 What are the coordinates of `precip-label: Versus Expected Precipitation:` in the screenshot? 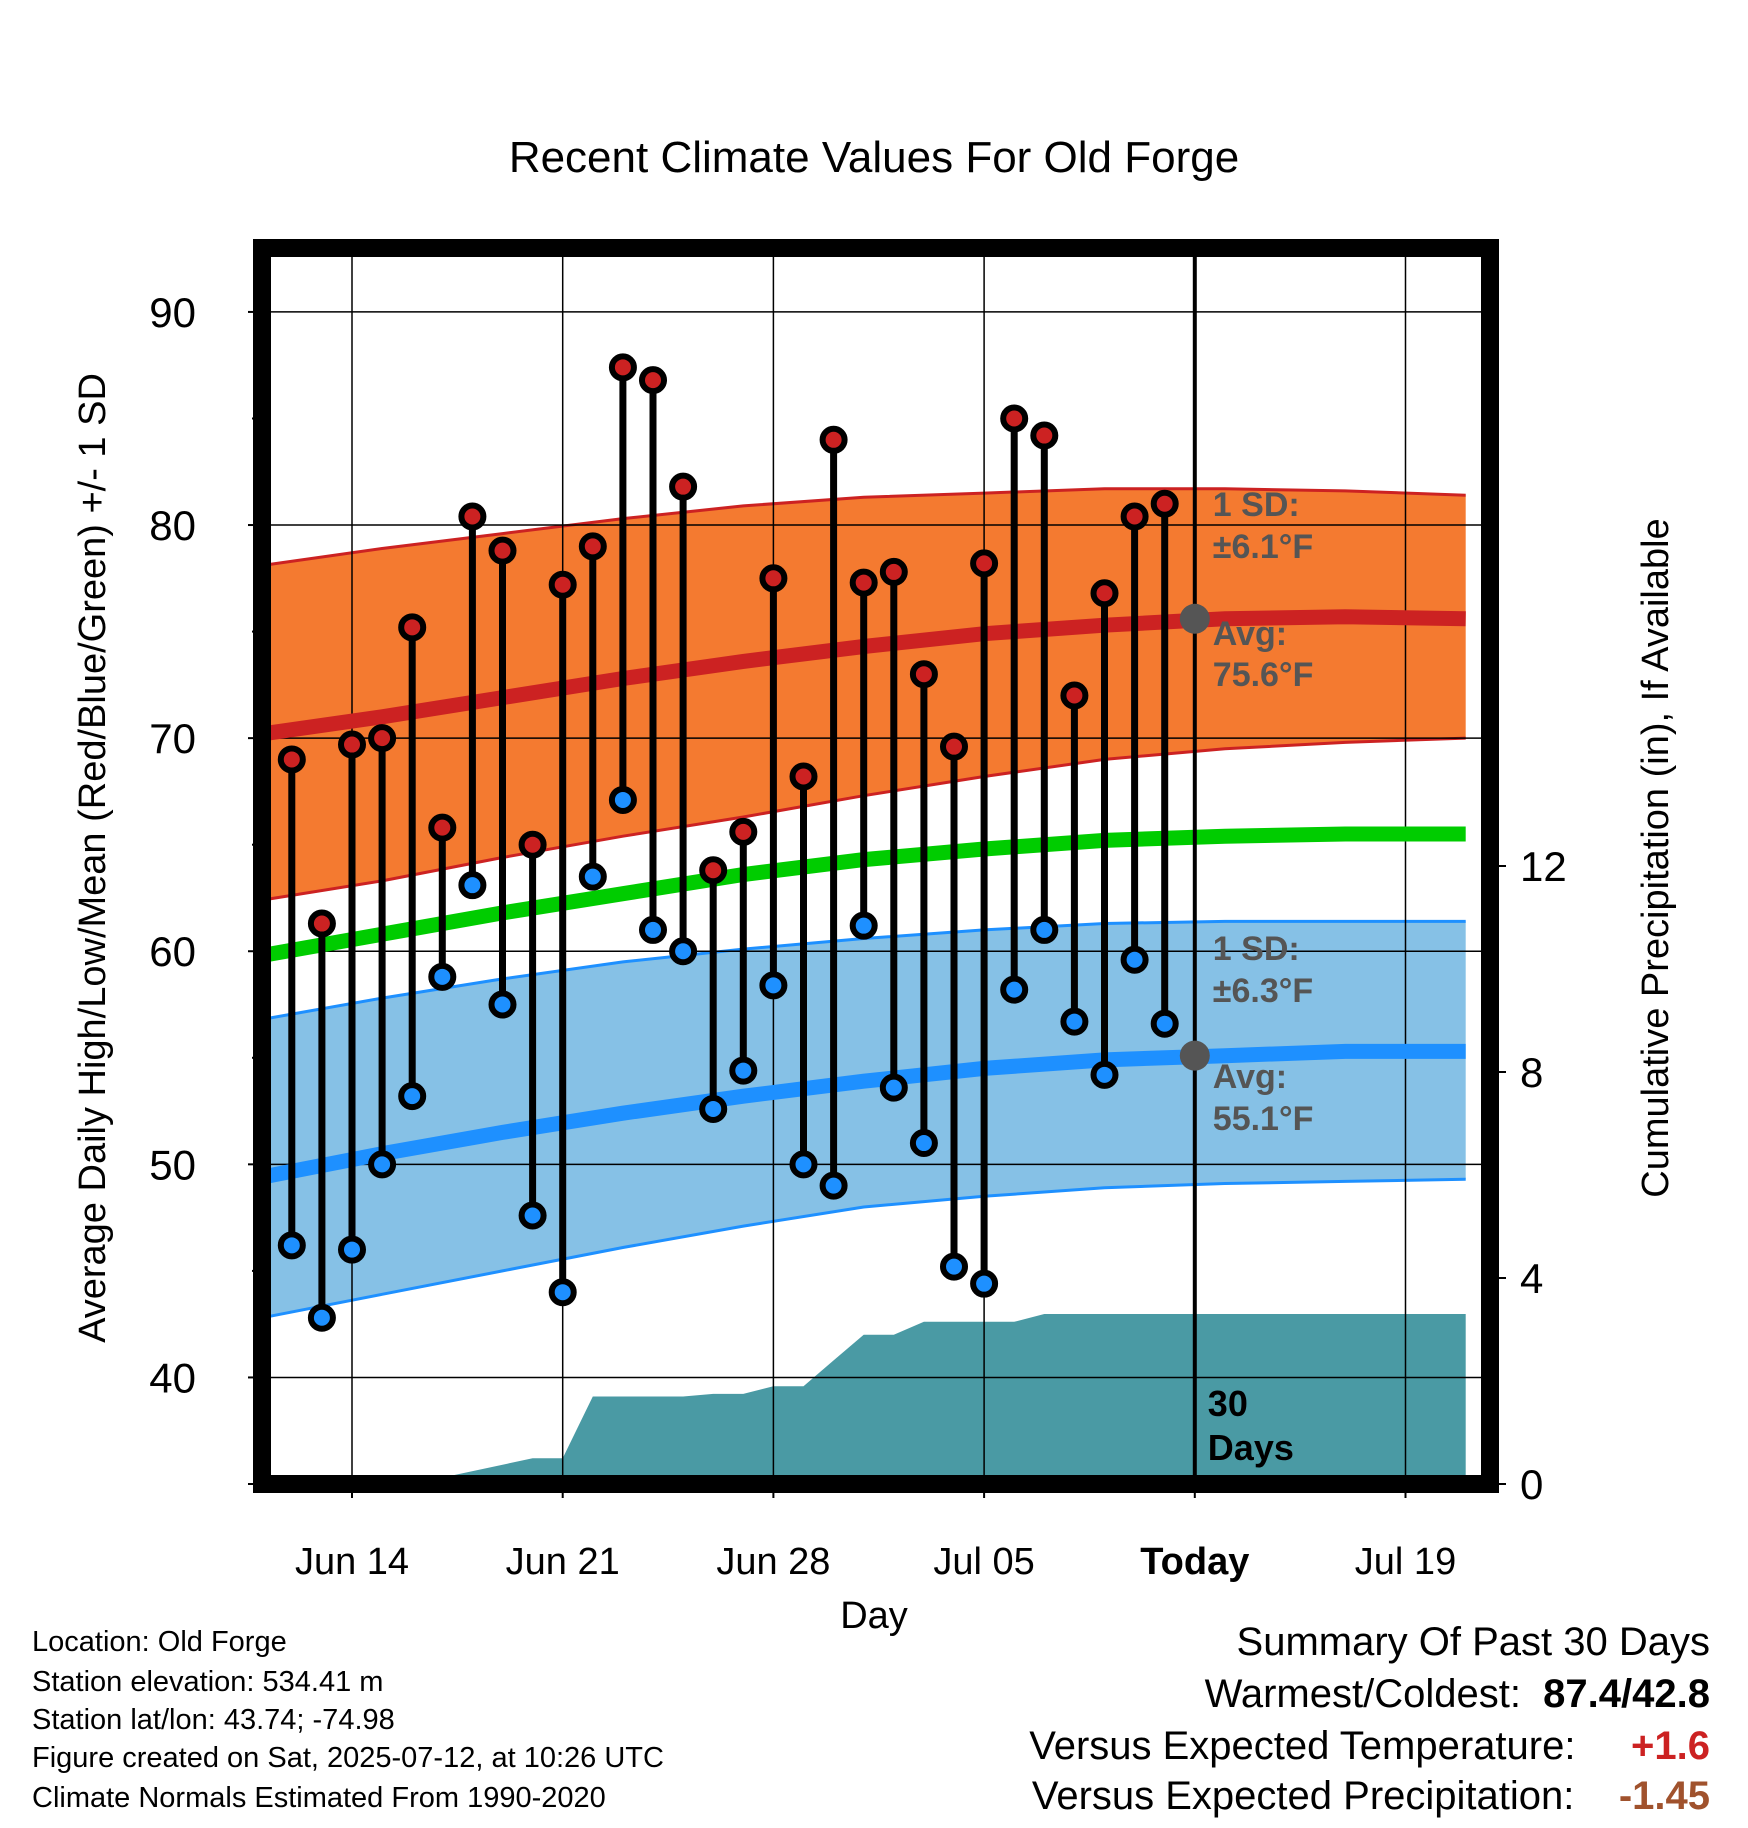 It's located at (1303, 1796).